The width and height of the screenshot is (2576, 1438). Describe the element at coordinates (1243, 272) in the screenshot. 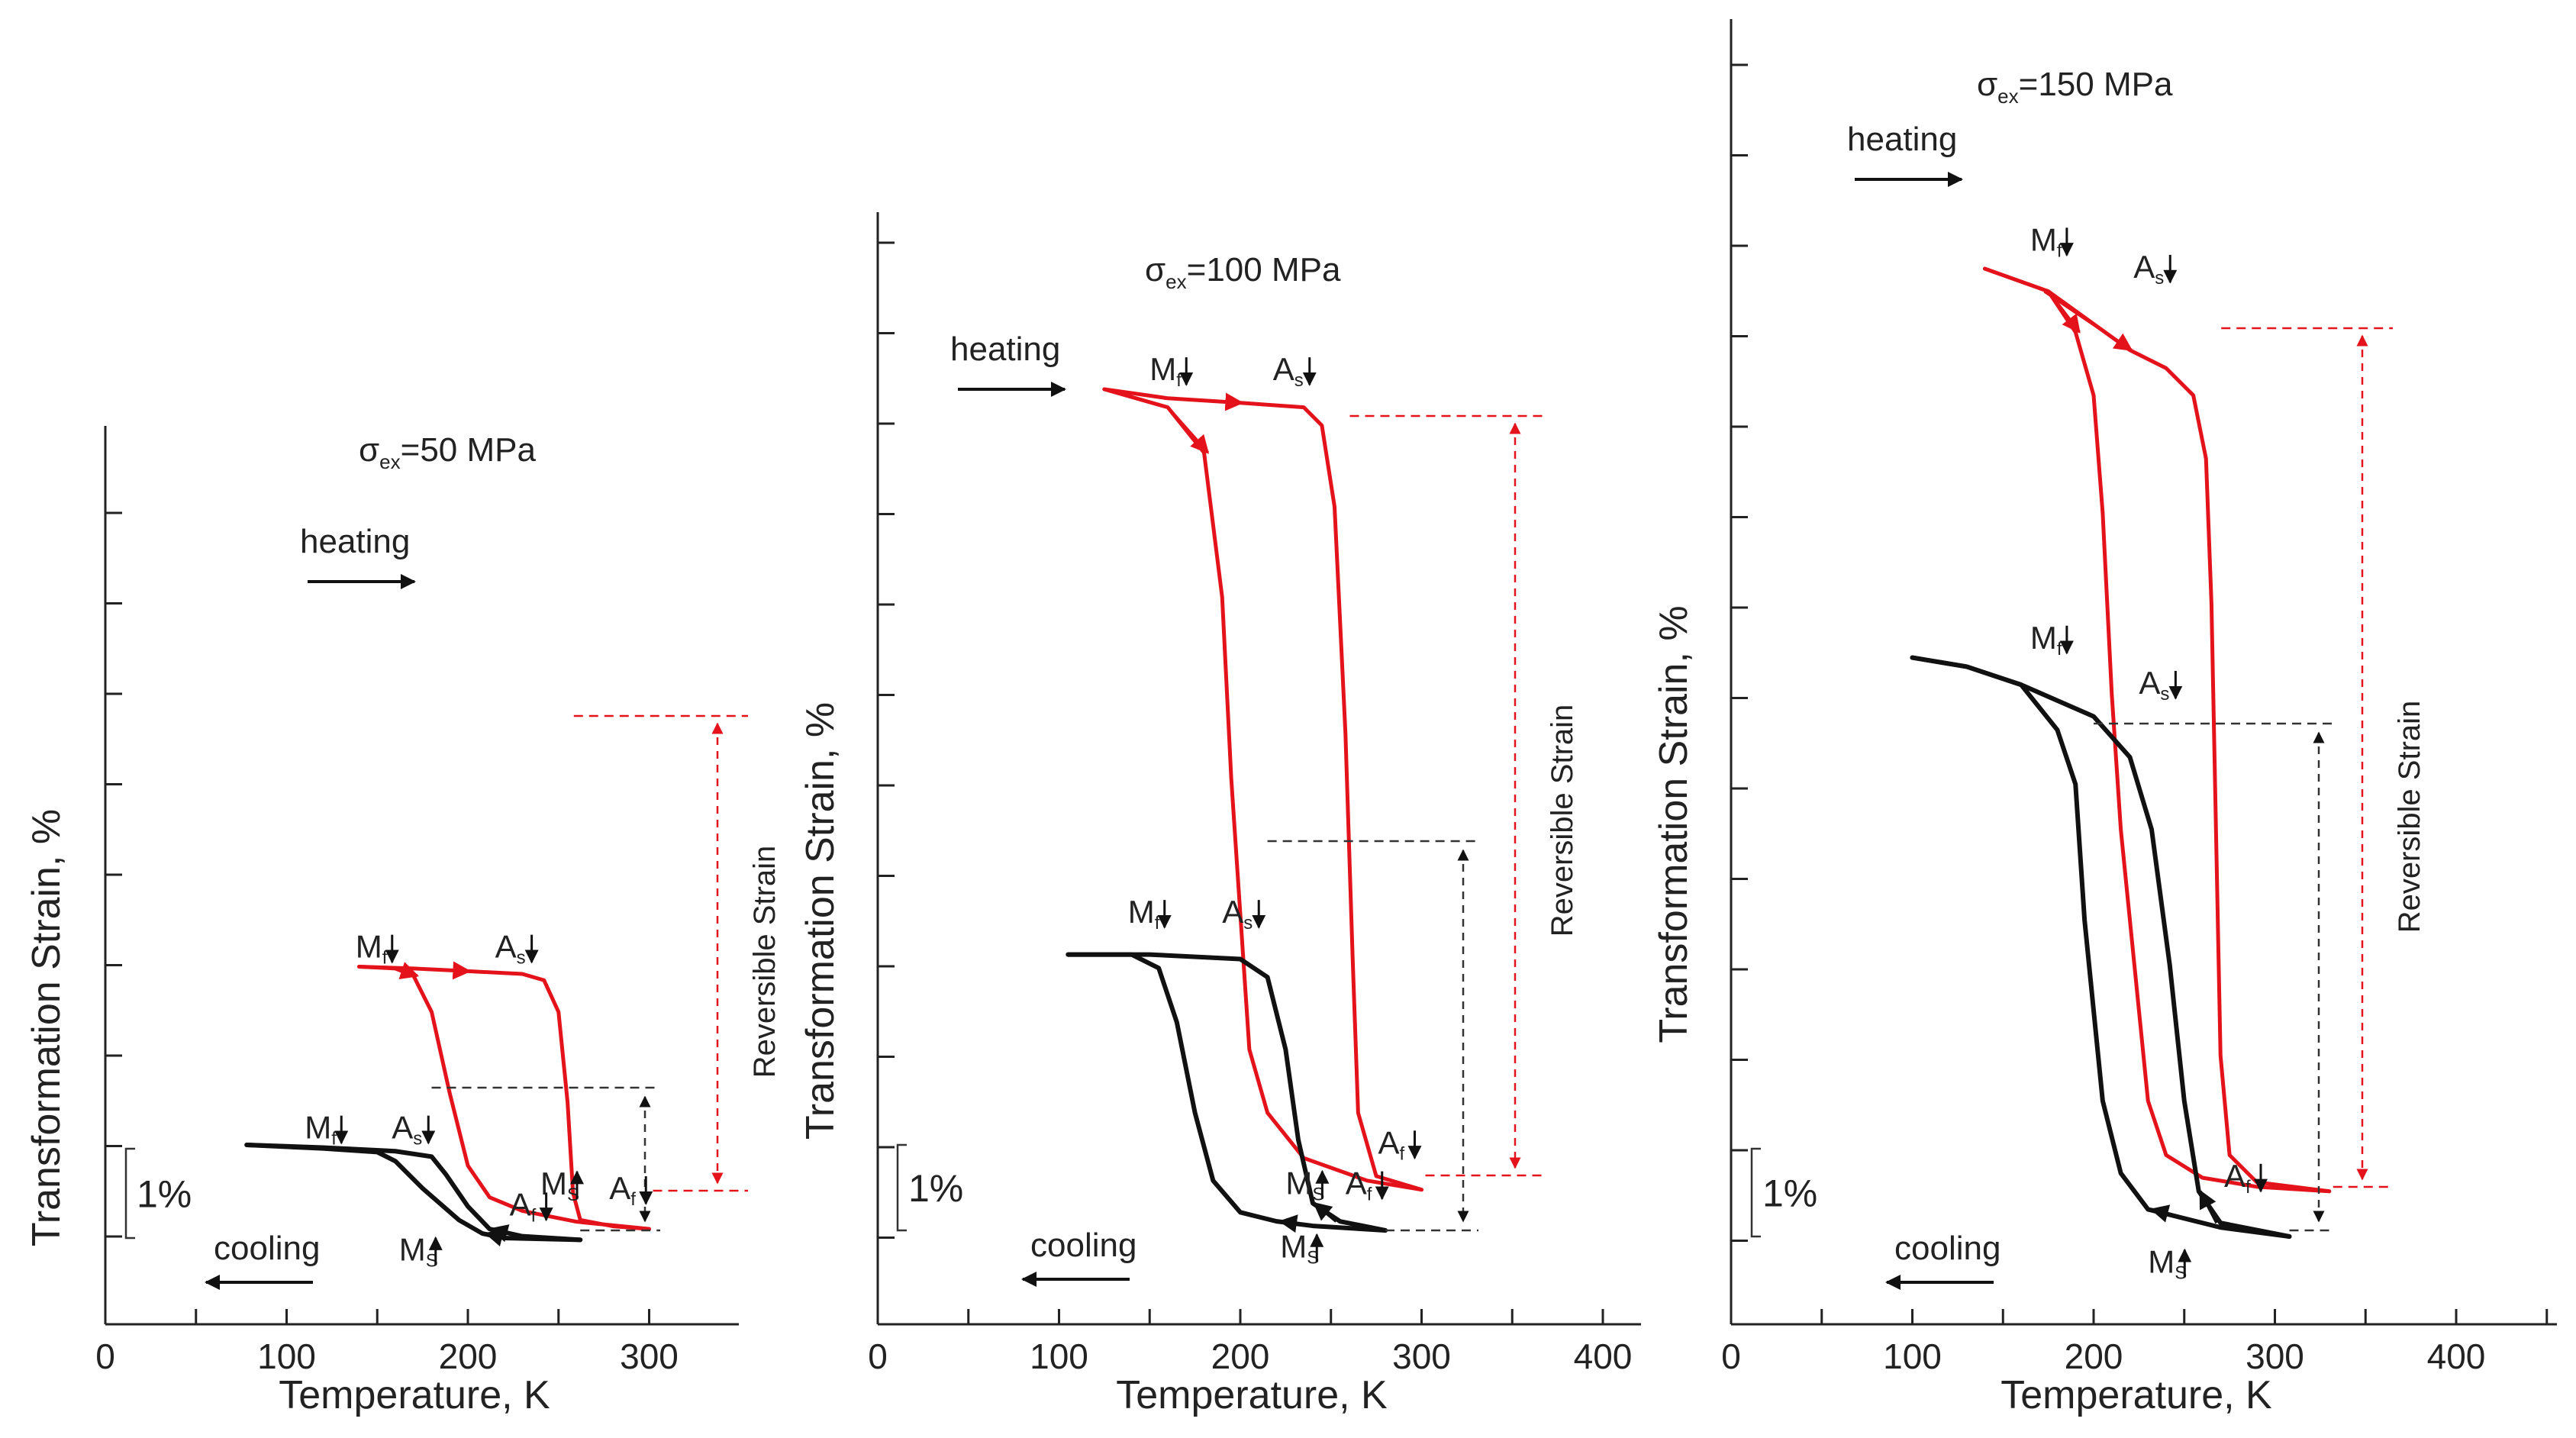

I see `chart-title: σex=100 MPa` at that location.